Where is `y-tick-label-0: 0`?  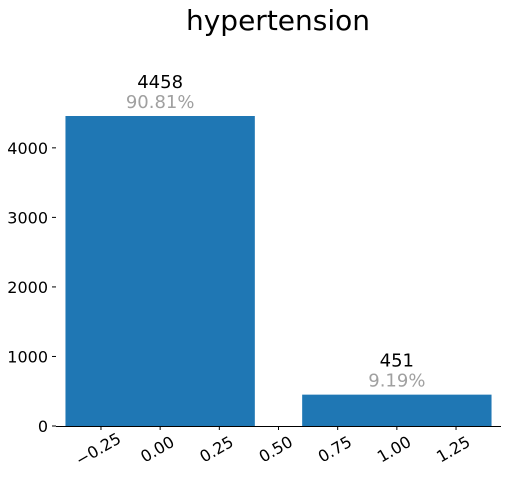 y-tick-label-0: 0 is located at coordinates (43, 426).